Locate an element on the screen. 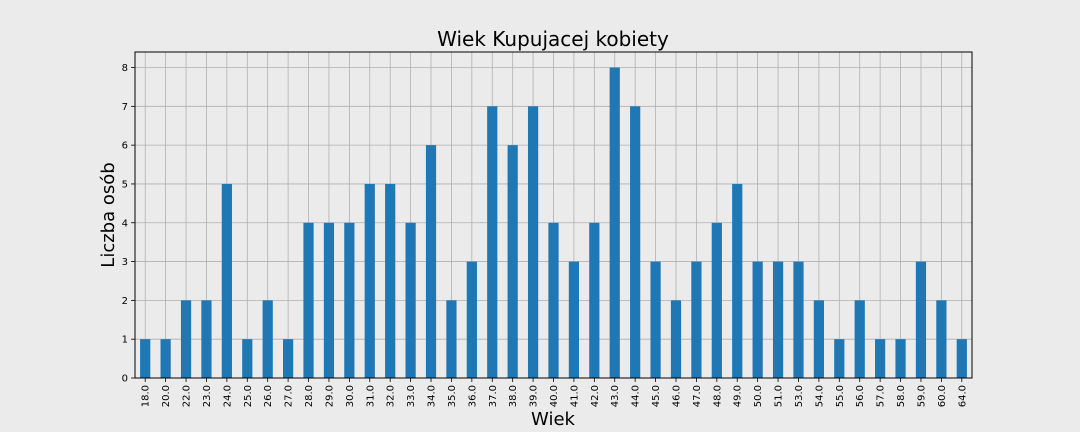  y-tick-label: 3 is located at coordinates (125, 262).